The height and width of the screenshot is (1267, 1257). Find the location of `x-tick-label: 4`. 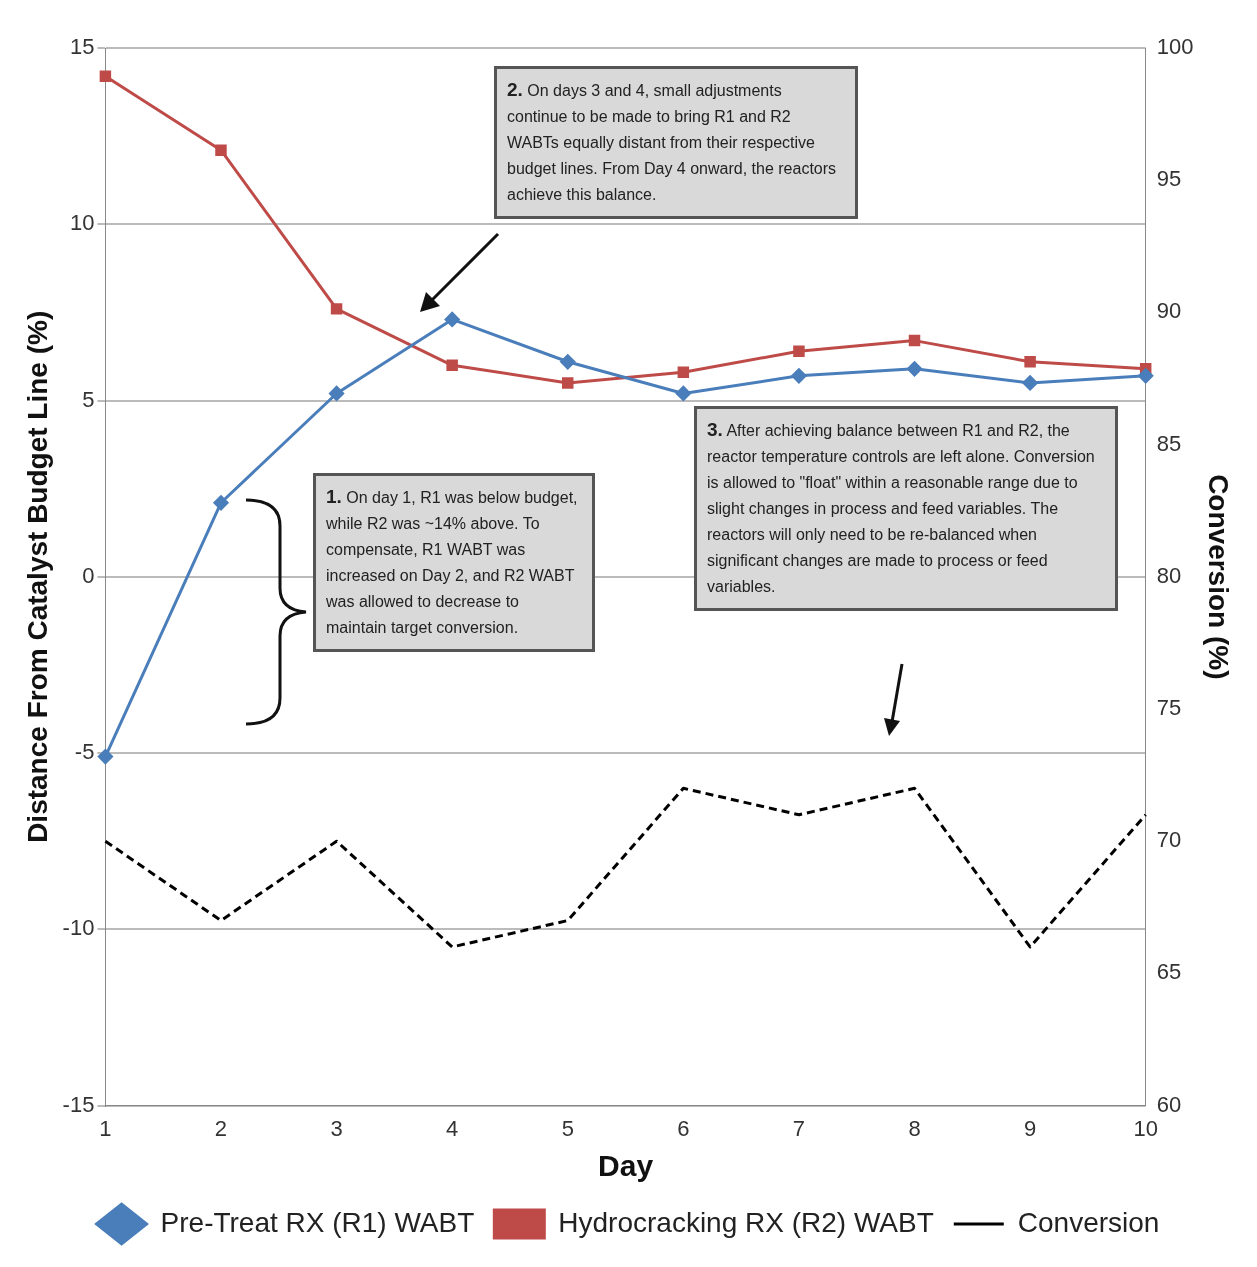

x-tick-label: 4 is located at coordinates (452, 1128).